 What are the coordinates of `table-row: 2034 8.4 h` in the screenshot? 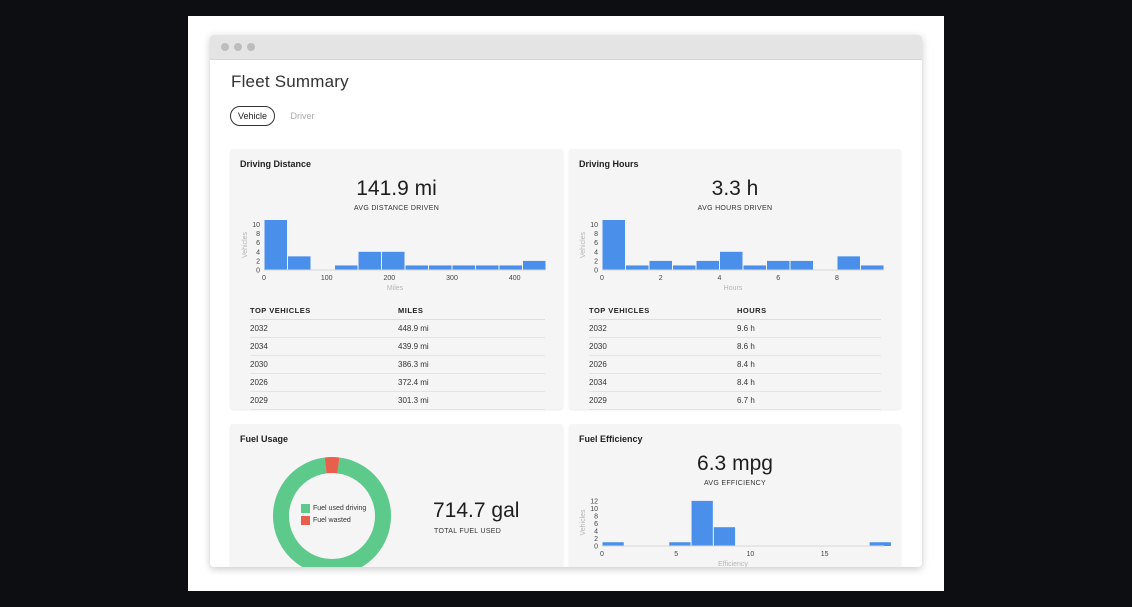 It's located at (735, 382).